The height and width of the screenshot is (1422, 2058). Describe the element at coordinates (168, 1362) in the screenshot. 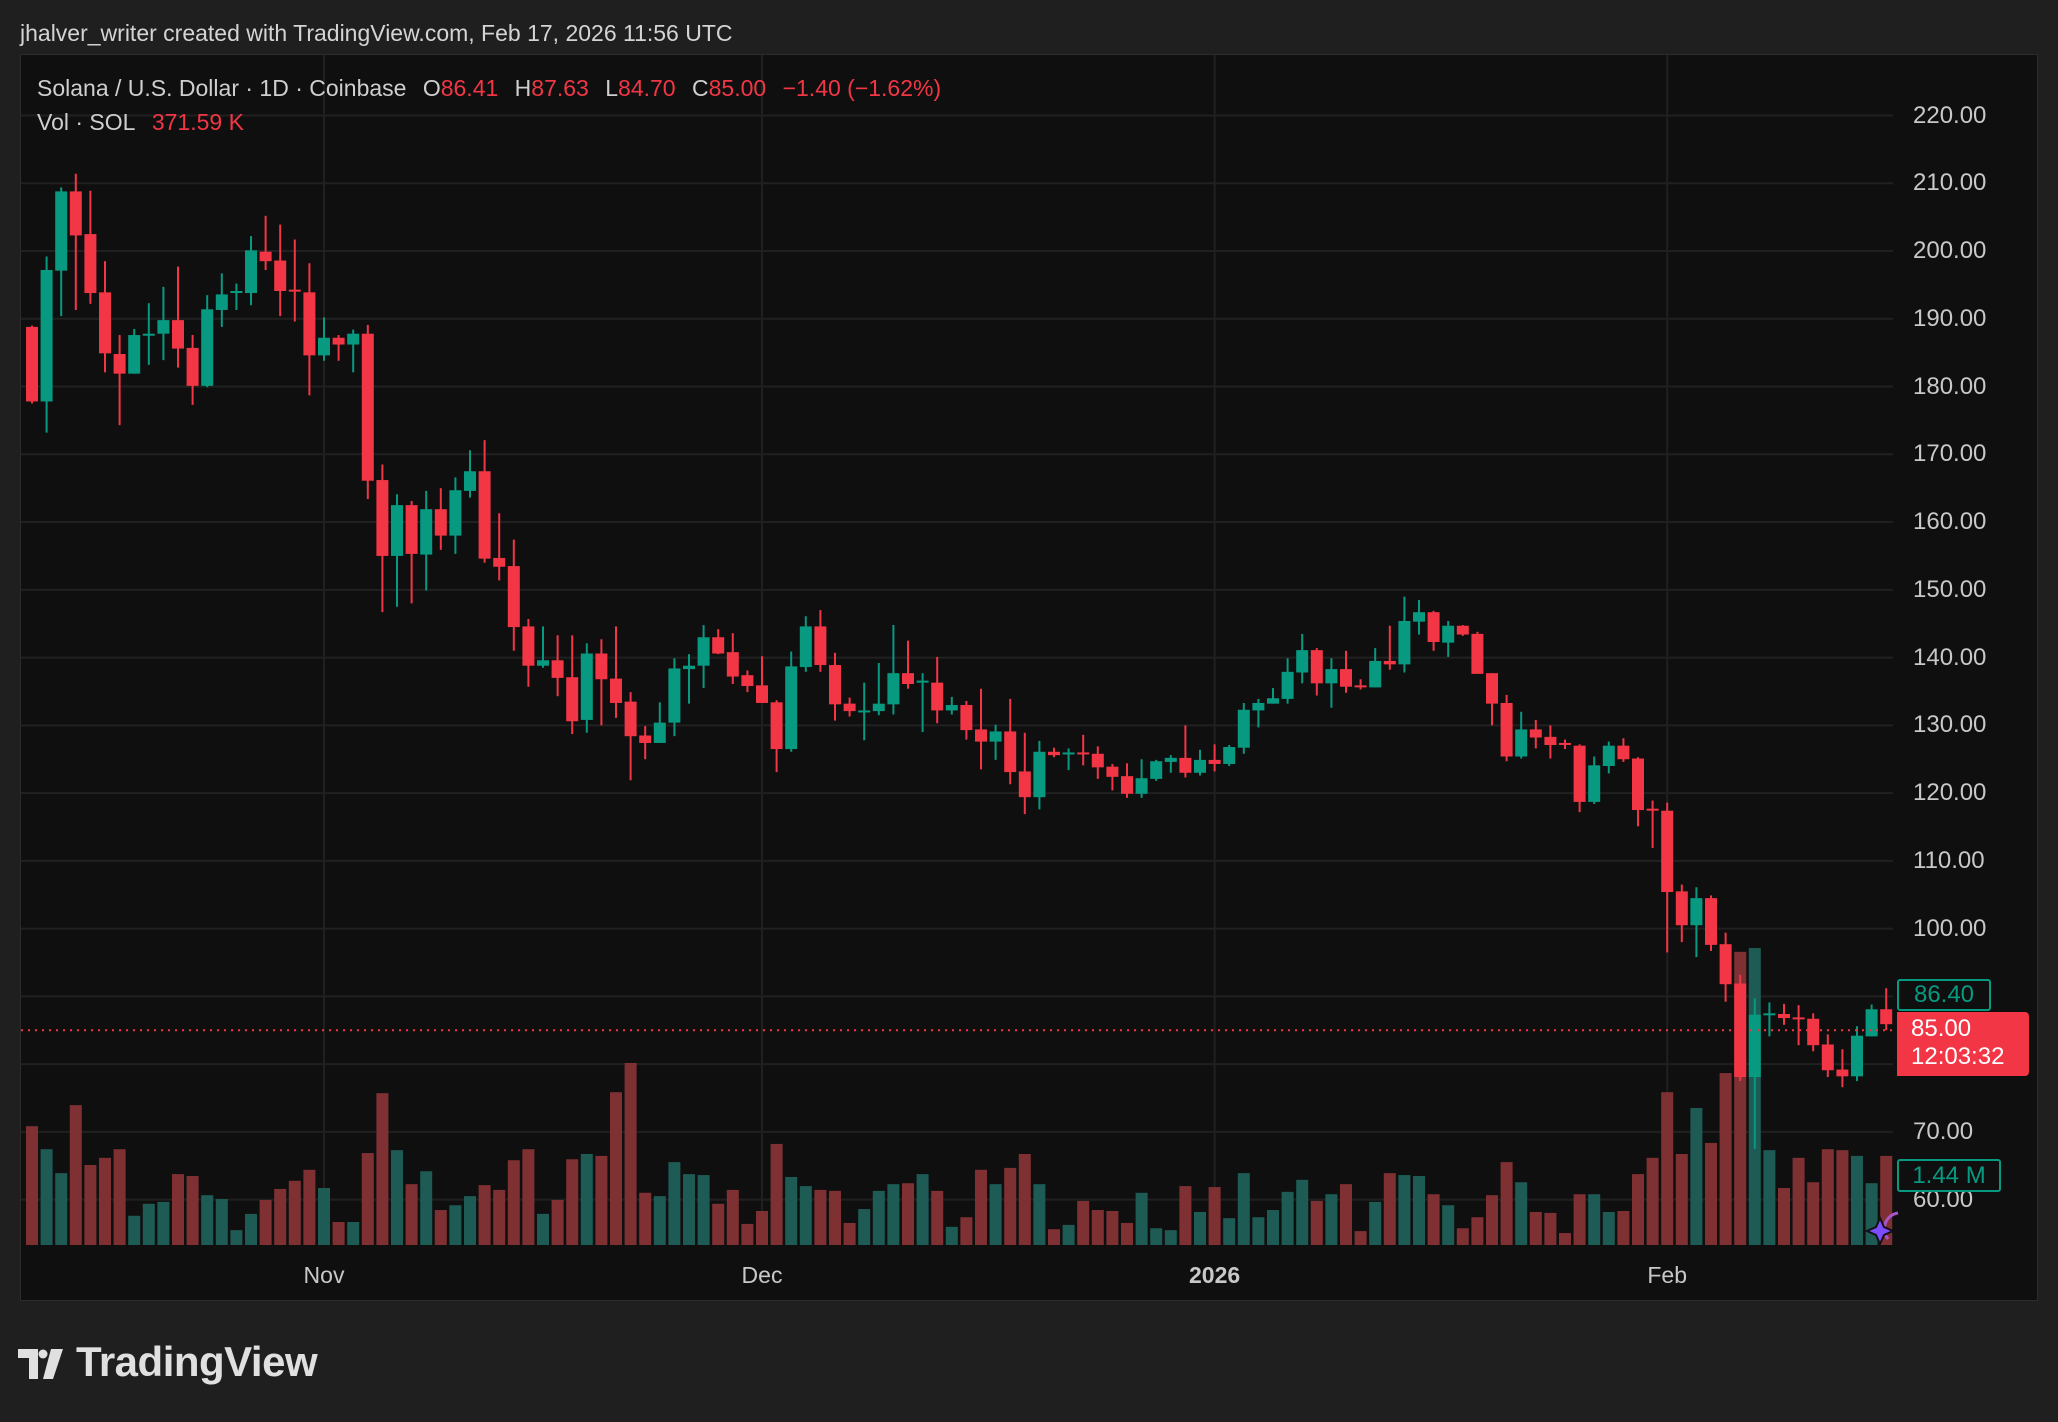

I see `tradingview-logo: TradingView` at that location.